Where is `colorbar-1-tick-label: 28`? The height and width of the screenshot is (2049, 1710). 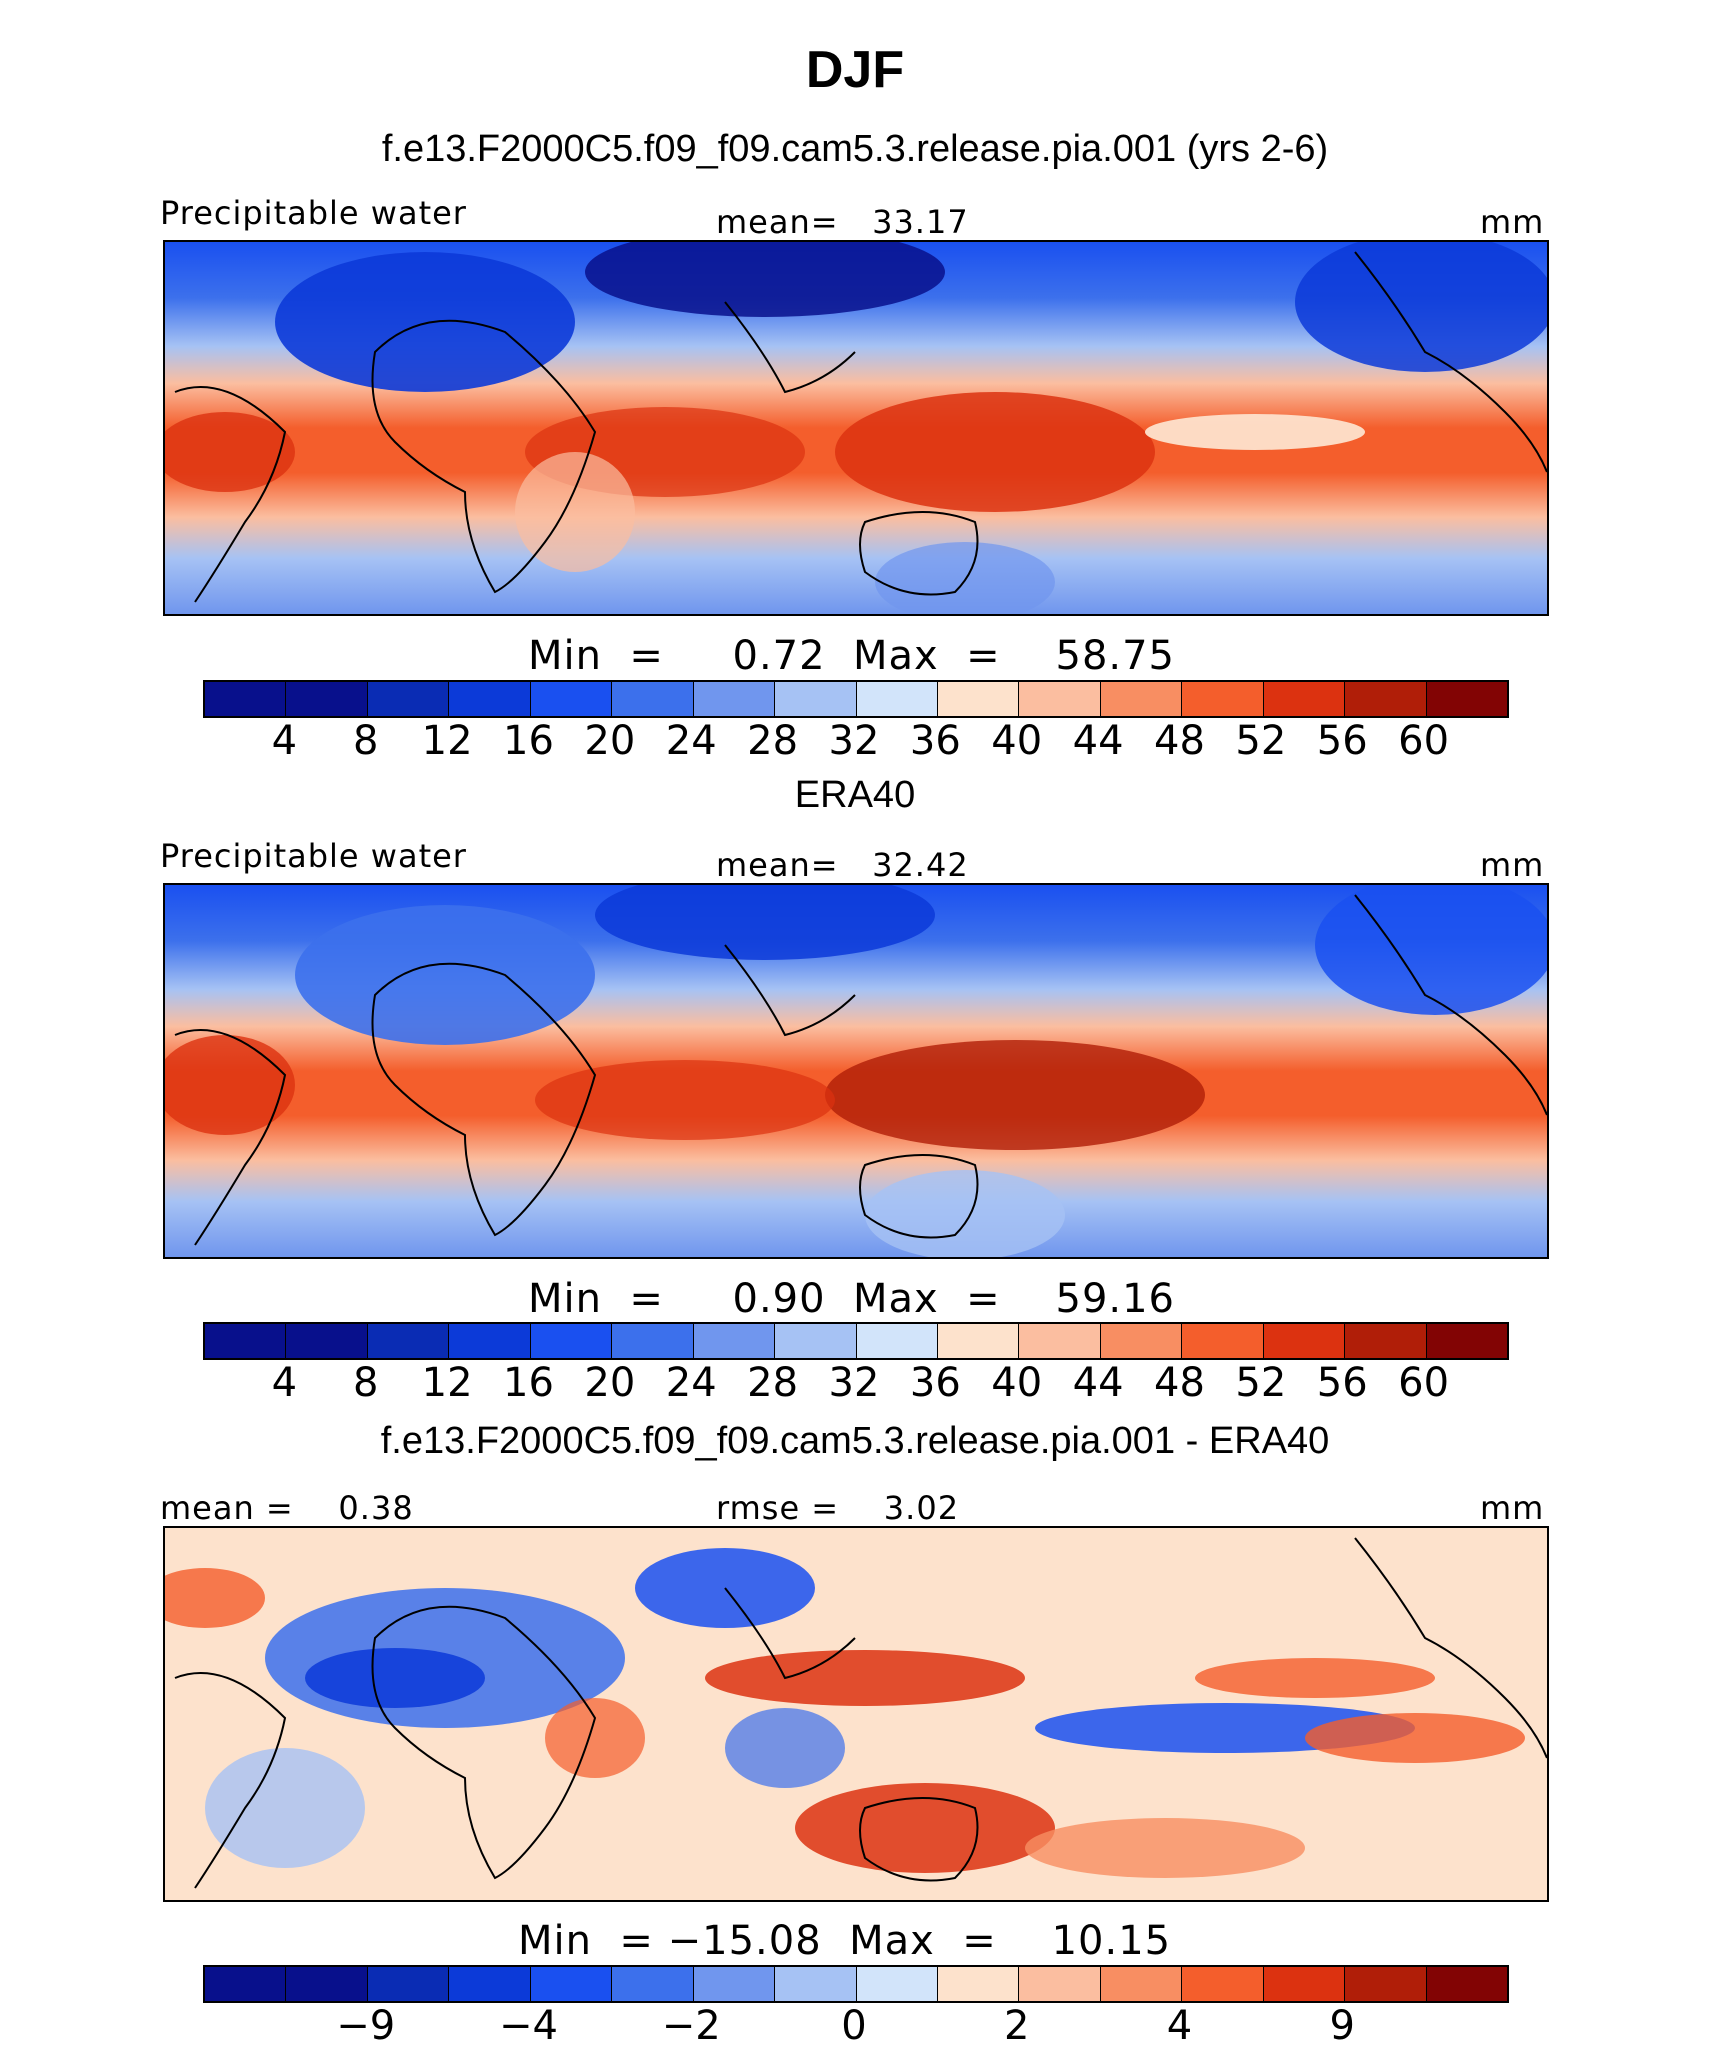 colorbar-1-tick-label: 28 is located at coordinates (773, 741).